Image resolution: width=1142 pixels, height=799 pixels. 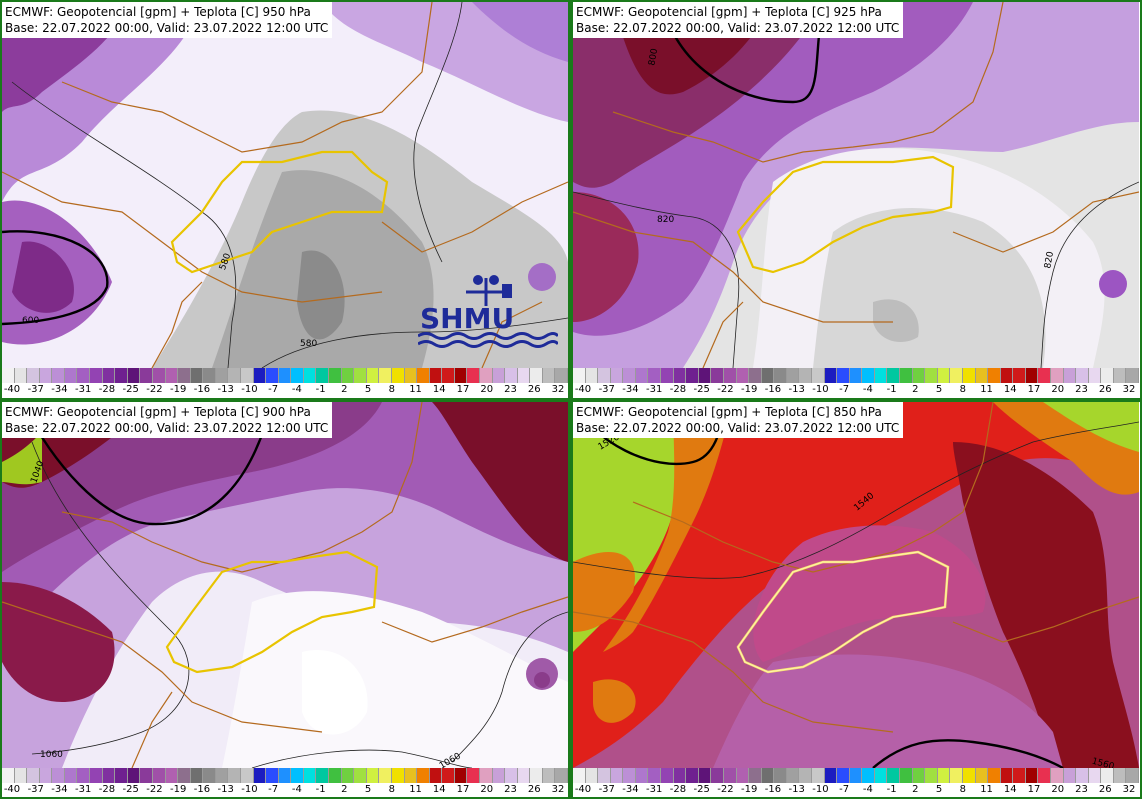 What do you see at coordinates (320, 789) in the screenshot?
I see `scale-tick-label: -1` at bounding box center [320, 789].